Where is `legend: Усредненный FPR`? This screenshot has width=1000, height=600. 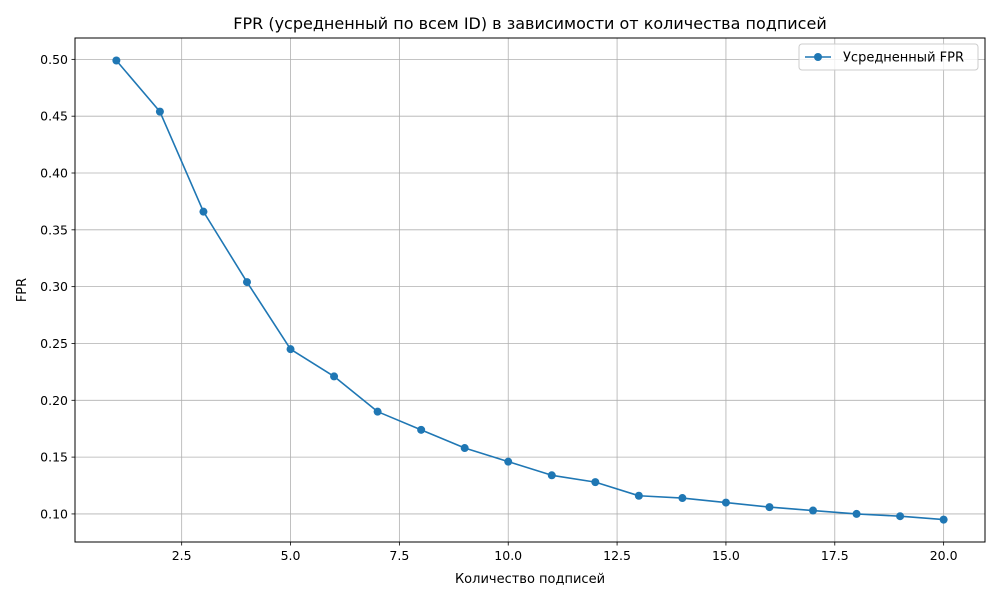
legend: Усредненный FPR is located at coordinates (888, 57).